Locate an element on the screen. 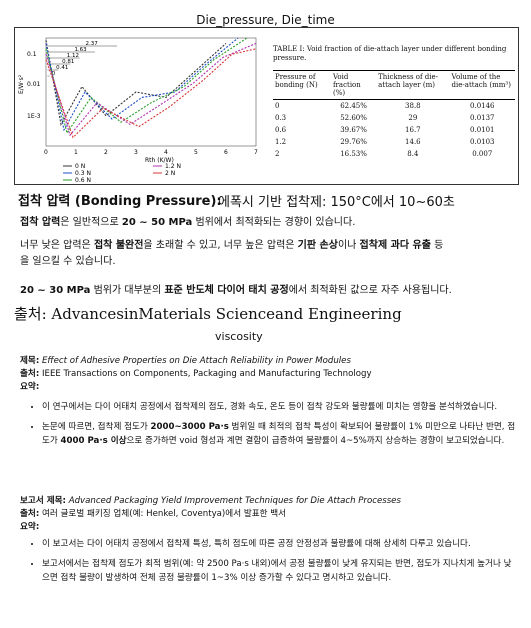 Image resolution: width=531 pixels, height=628 pixels. table-cell: 52.60% is located at coordinates (353, 118).